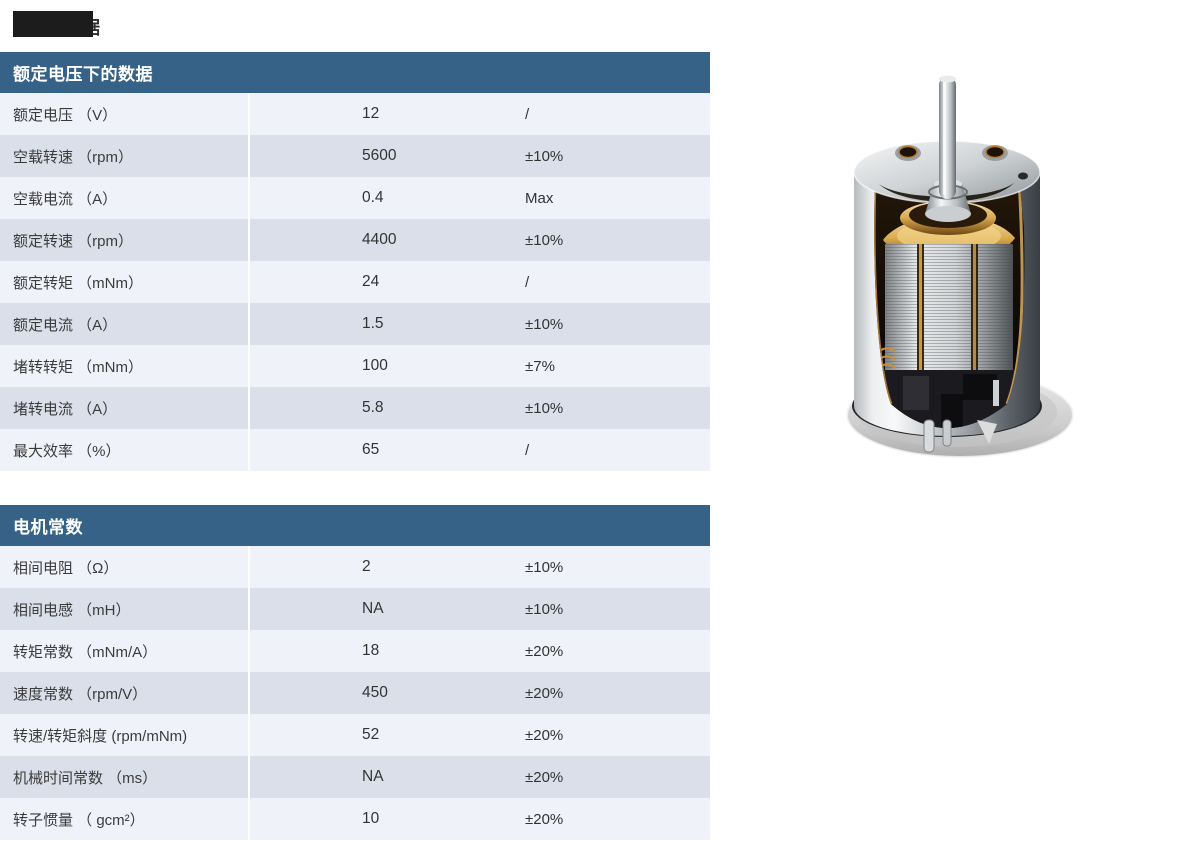  I want to click on spec-value: 2, so click(366, 566).